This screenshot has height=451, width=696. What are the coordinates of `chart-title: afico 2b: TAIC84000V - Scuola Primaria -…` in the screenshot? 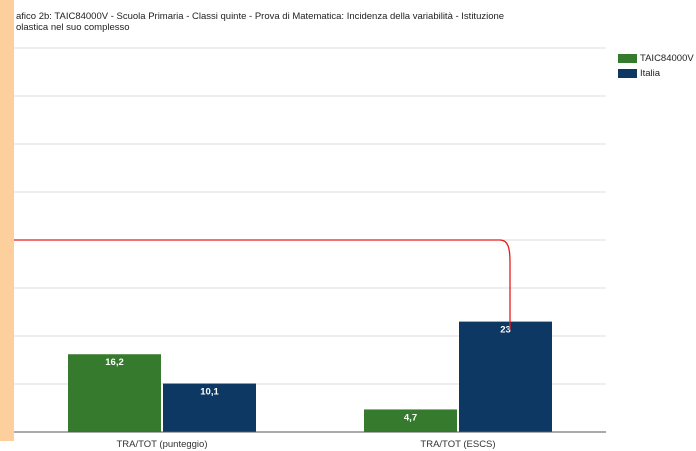 It's located at (306, 22).